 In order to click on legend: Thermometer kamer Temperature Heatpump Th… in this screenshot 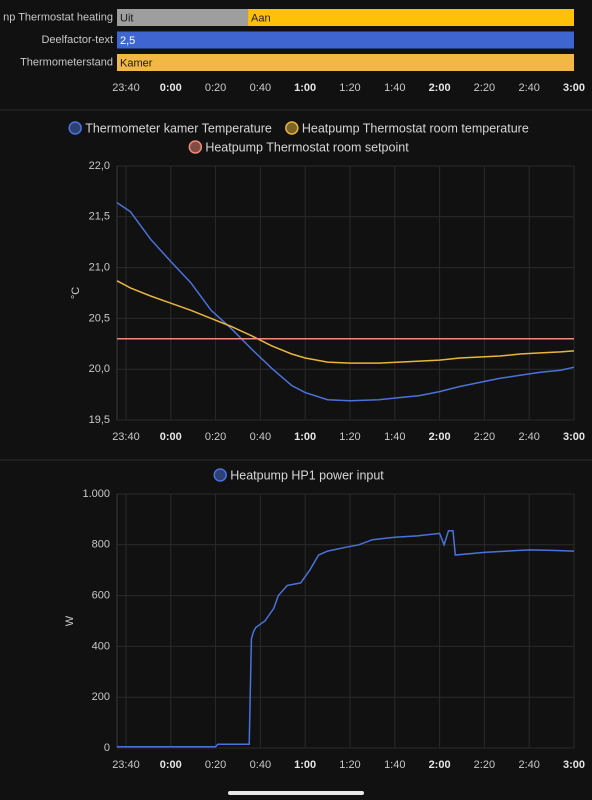, I will do `click(298, 137)`.